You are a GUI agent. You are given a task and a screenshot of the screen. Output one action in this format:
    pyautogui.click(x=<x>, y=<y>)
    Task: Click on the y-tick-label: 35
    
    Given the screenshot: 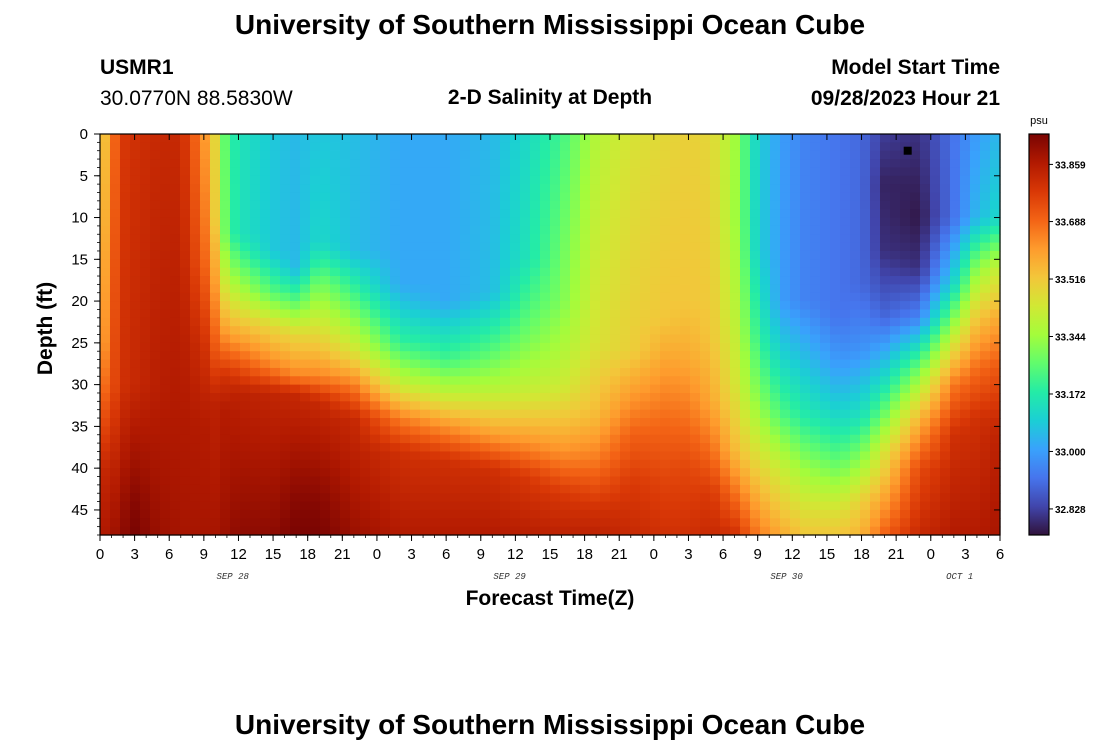 What is the action you would take?
    pyautogui.click(x=79, y=426)
    